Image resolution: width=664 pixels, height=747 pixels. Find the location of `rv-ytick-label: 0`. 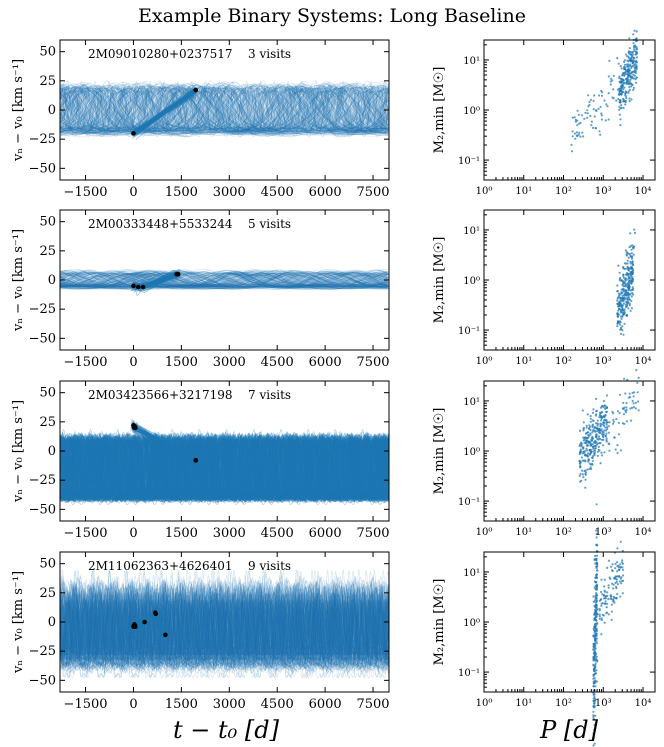

rv-ytick-label: 0 is located at coordinates (52, 451).